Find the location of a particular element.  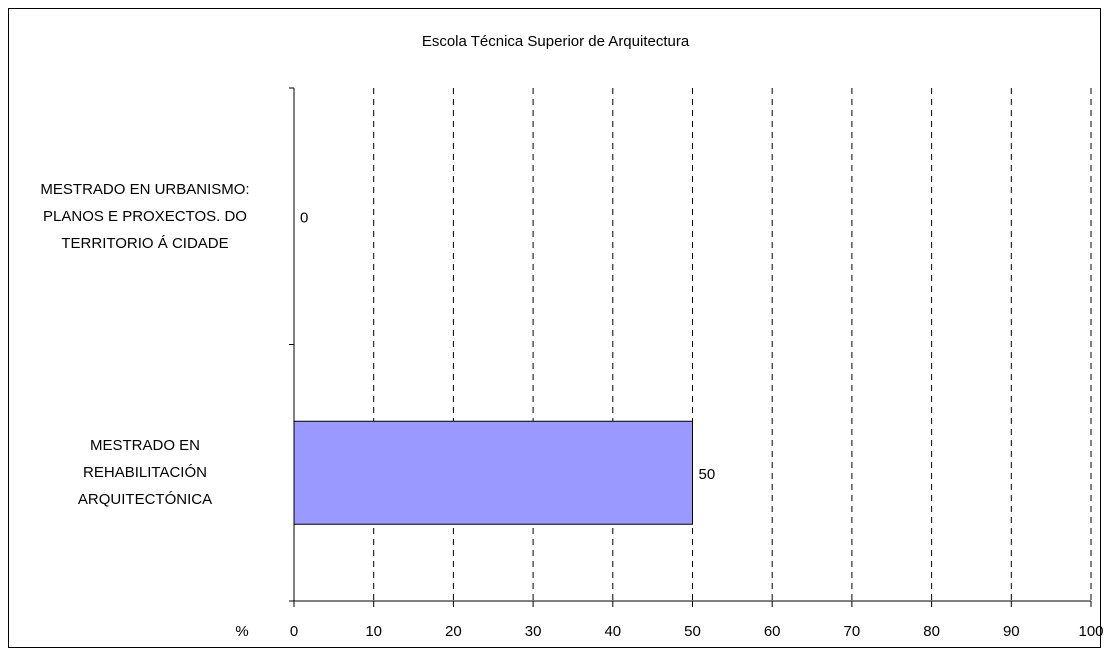

x-tick-label-30: 30 is located at coordinates (533, 631).